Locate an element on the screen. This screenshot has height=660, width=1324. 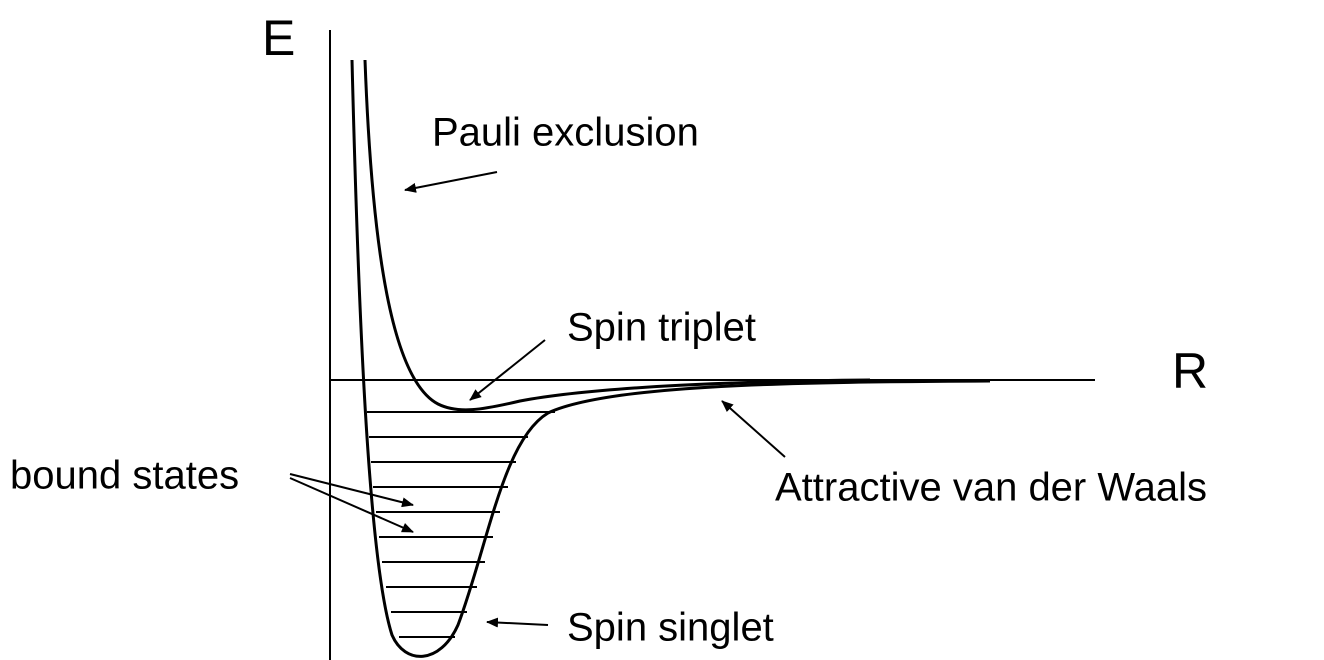
e-label: E is located at coordinates (278, 38).